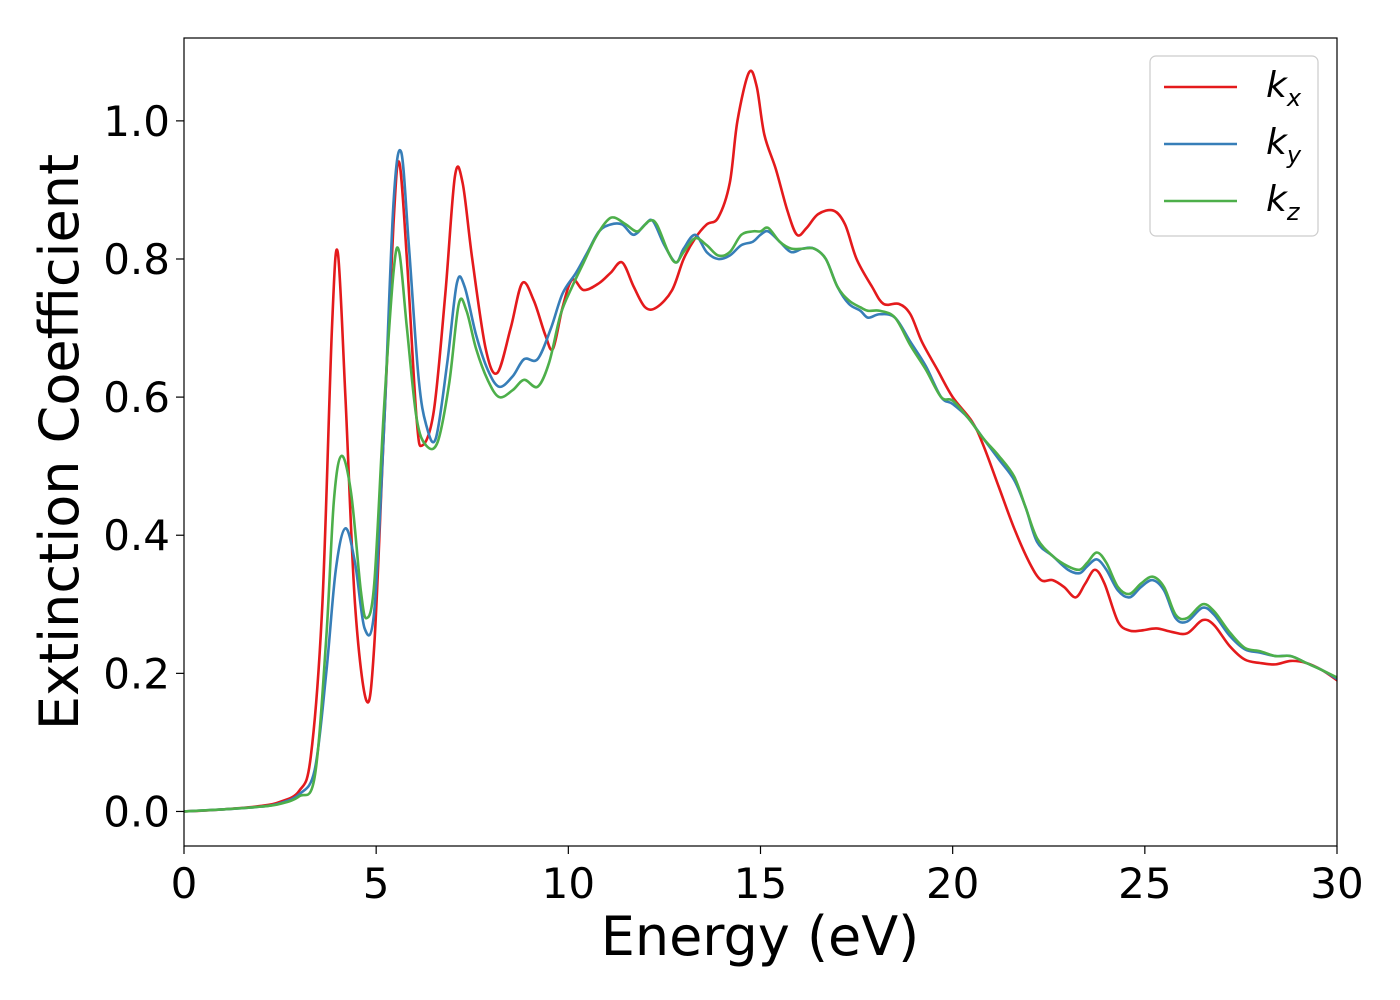  Describe the element at coordinates (136, 121) in the screenshot. I see `y-tick-label: 1.0` at that location.